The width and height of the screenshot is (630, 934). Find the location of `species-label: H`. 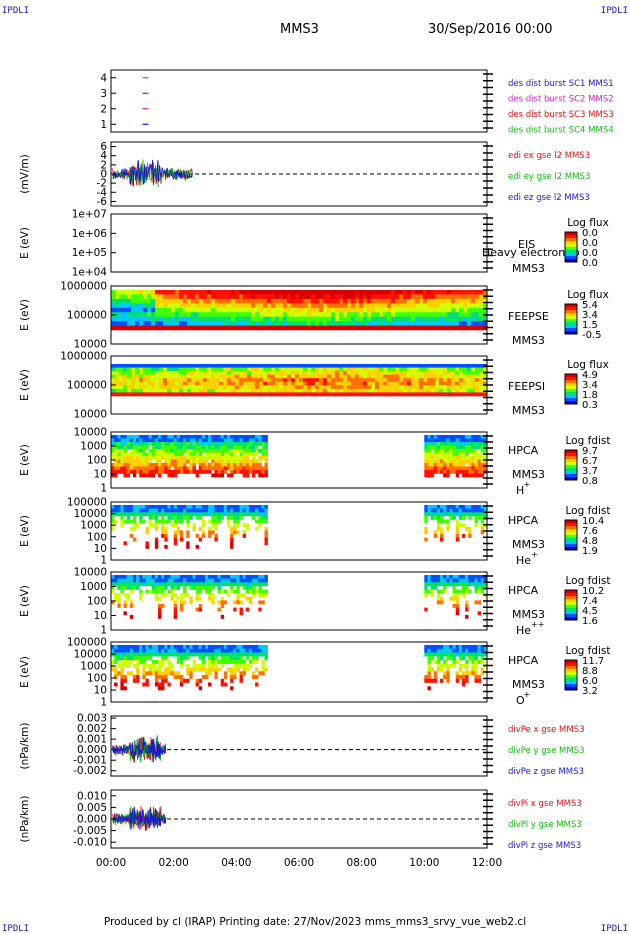

species-label: H is located at coordinates (520, 490).